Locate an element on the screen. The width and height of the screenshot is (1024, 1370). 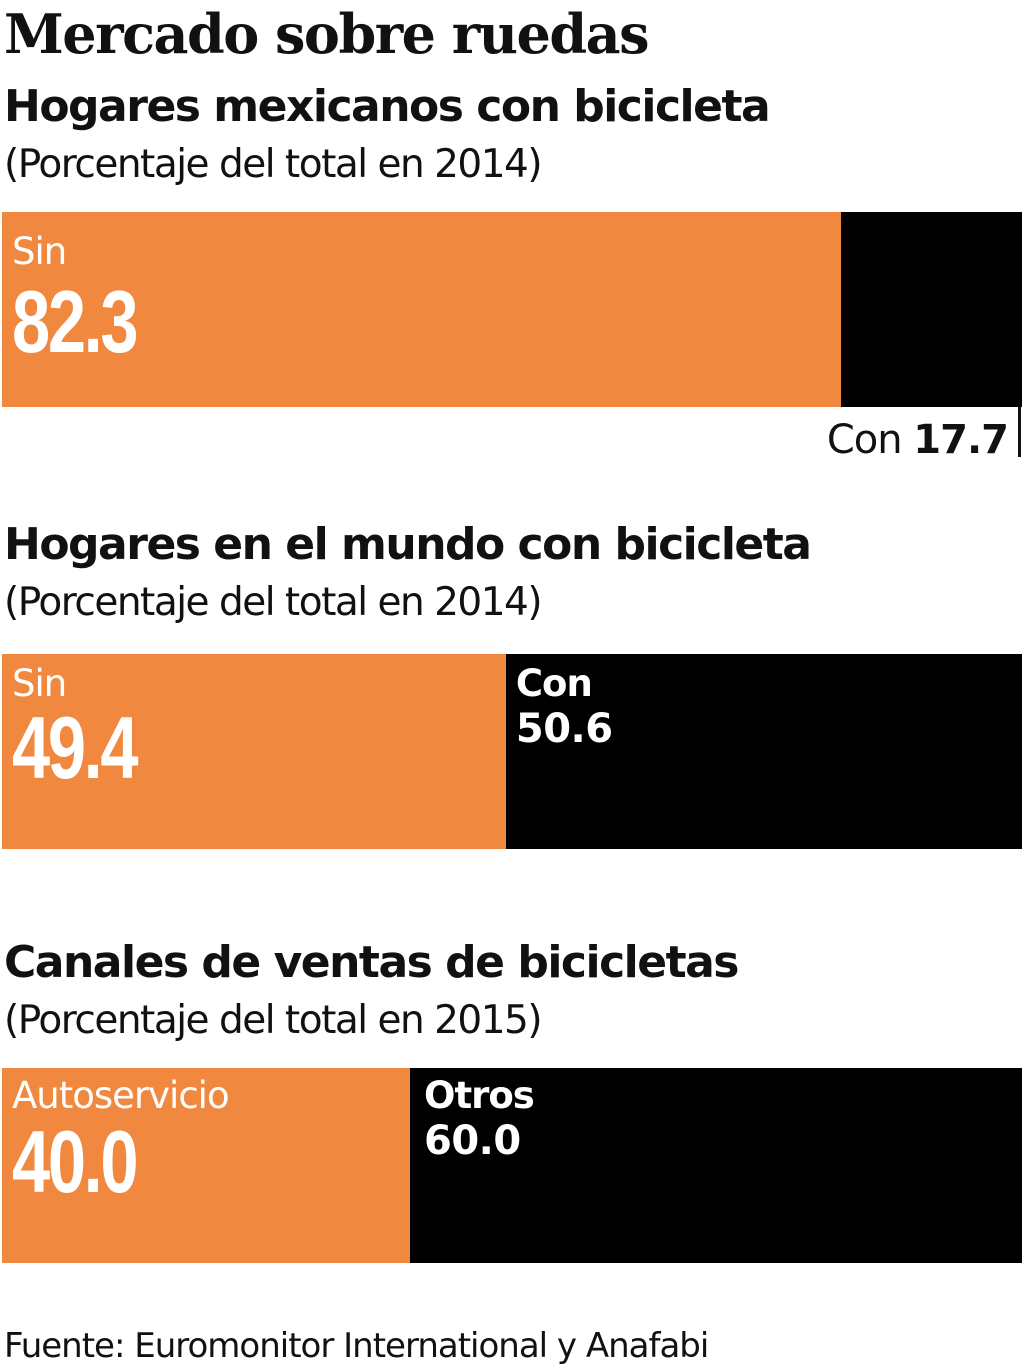
chart-1-con-value: 17.7 is located at coordinates (961, 440).